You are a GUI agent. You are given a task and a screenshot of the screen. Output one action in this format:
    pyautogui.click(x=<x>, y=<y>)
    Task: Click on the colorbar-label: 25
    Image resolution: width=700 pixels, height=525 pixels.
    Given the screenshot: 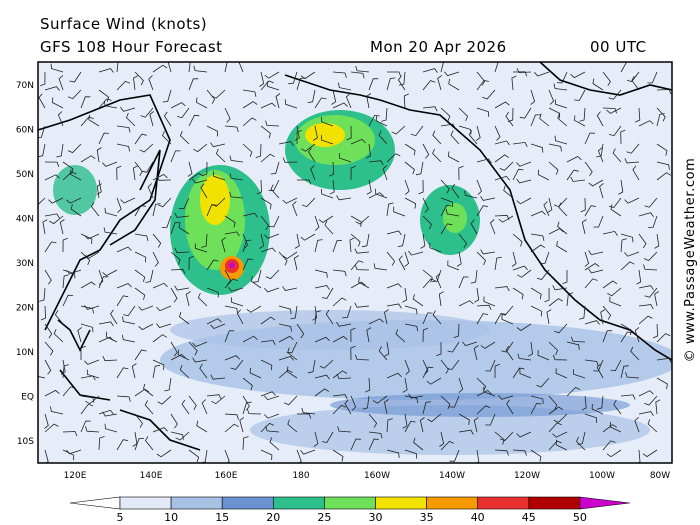 What is the action you would take?
    pyautogui.click(x=324, y=517)
    